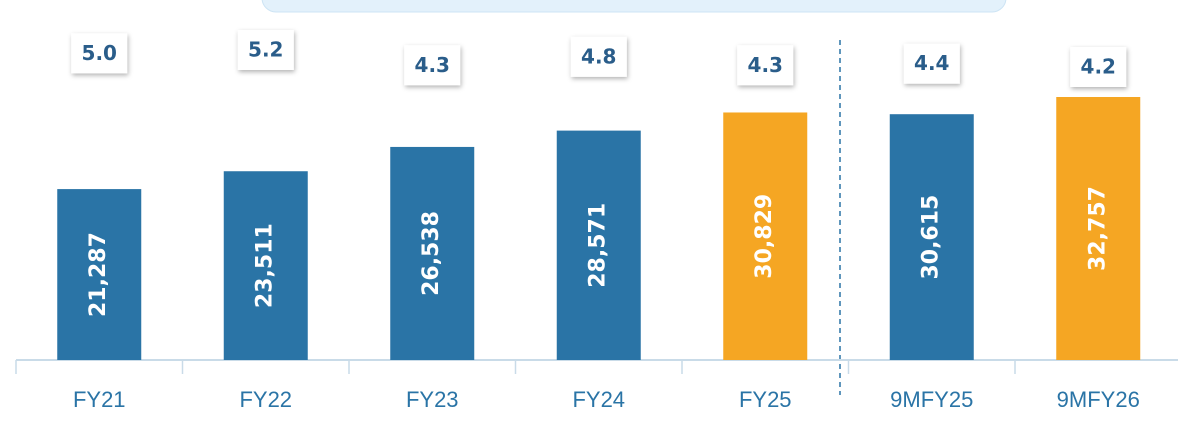 This screenshot has height=426, width=1178. I want to click on annotation-label: 5.2, so click(265, 50).